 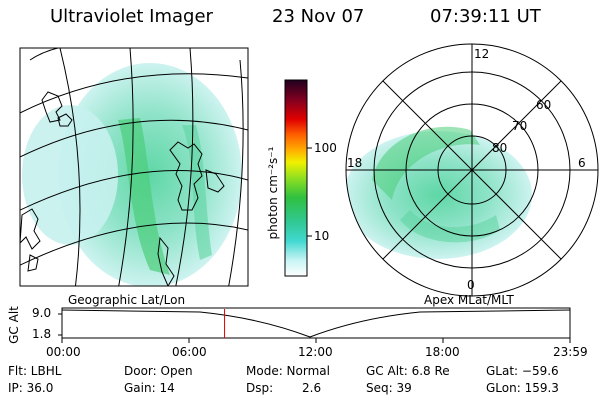 What do you see at coordinates (131, 16) in the screenshot?
I see `instrument-title: Ultraviolet Imager` at bounding box center [131, 16].